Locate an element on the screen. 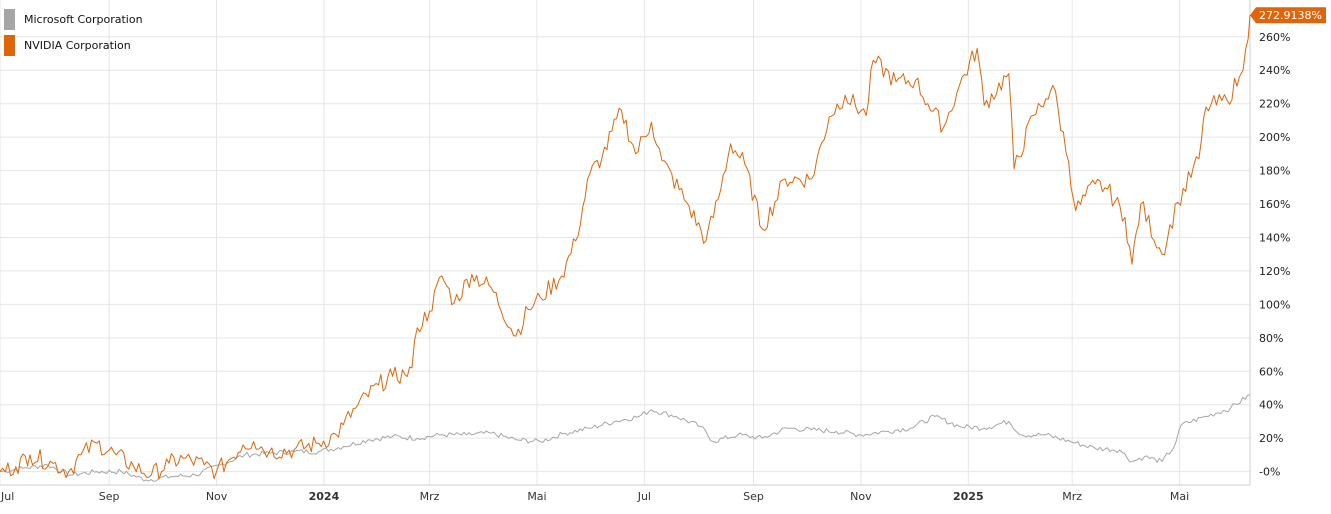 The image size is (1331, 514). legend-item-nvidia: NVIDIA Corporation is located at coordinates (73, 45).